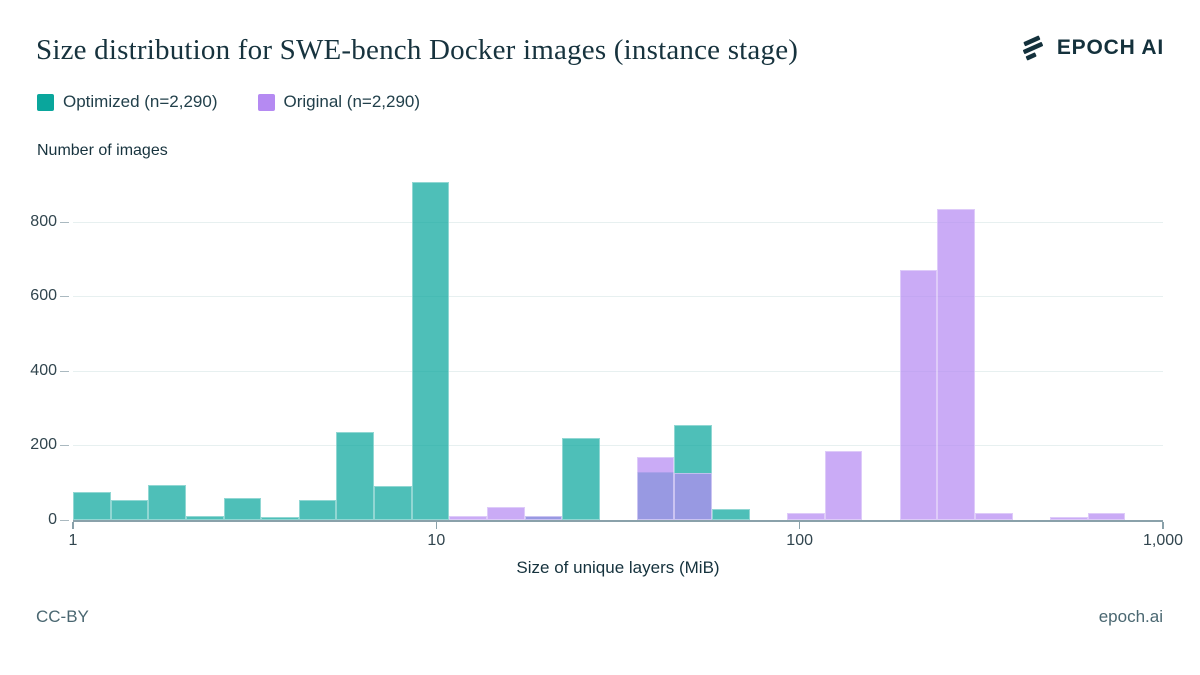  I want to click on epoch-ai-logo: EPOCH AI, so click(1091, 48).